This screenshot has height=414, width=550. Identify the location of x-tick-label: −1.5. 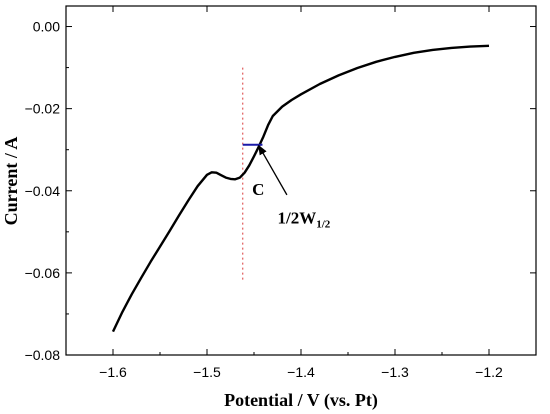
(207, 372).